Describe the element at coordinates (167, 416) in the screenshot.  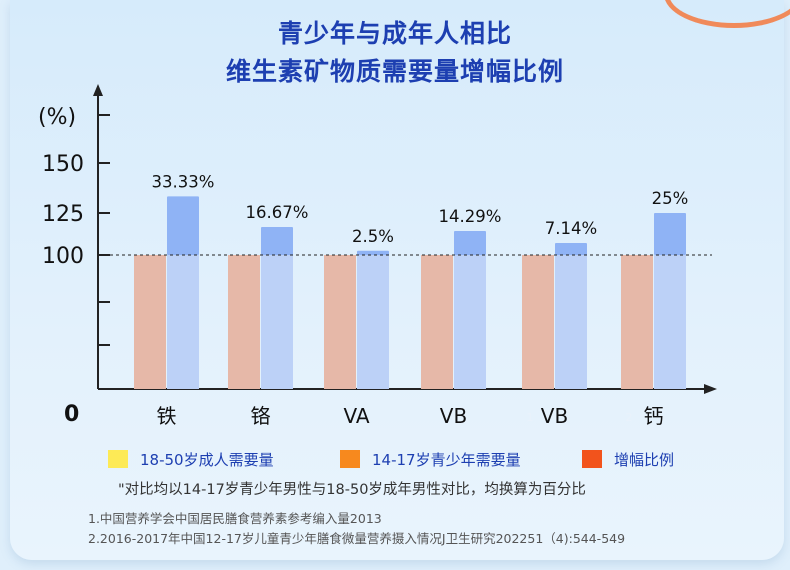
I see `category-label-0: 铁` at that location.